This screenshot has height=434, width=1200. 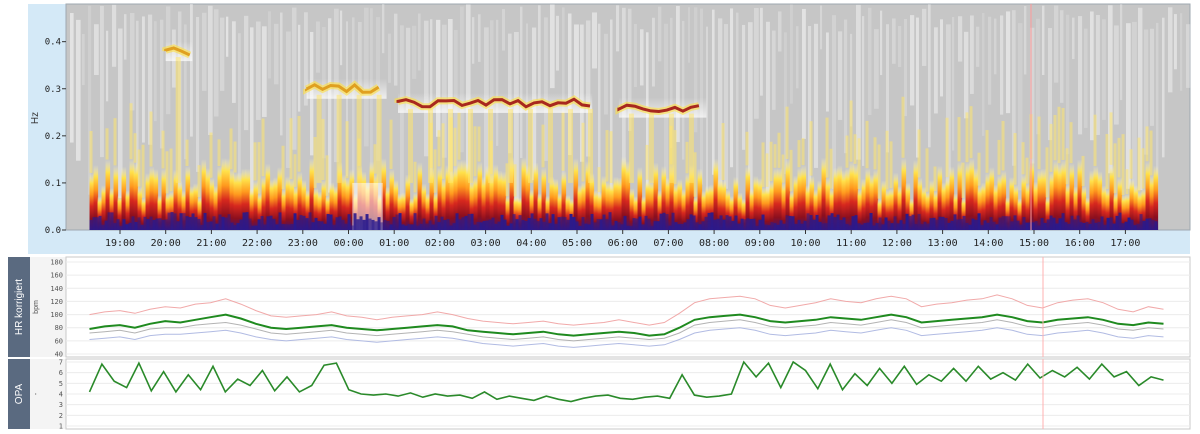 What do you see at coordinates (56, 263) in the screenshot?
I see `hr-y-tick-label: 180` at bounding box center [56, 263].